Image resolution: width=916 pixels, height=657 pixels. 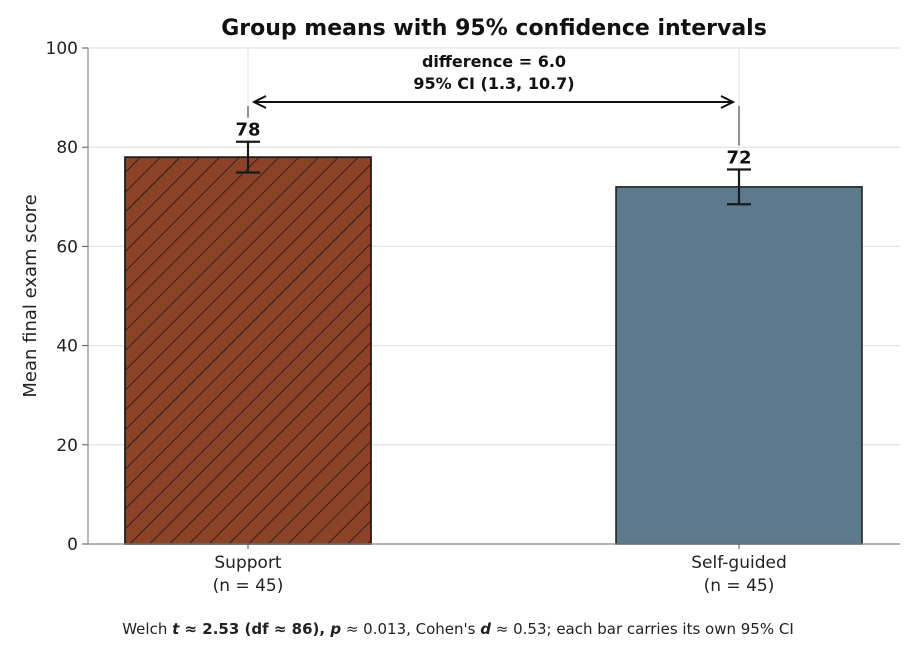 I want to click on y-tick-labels: 0 20 40 60 80 100, so click(x=62, y=297).